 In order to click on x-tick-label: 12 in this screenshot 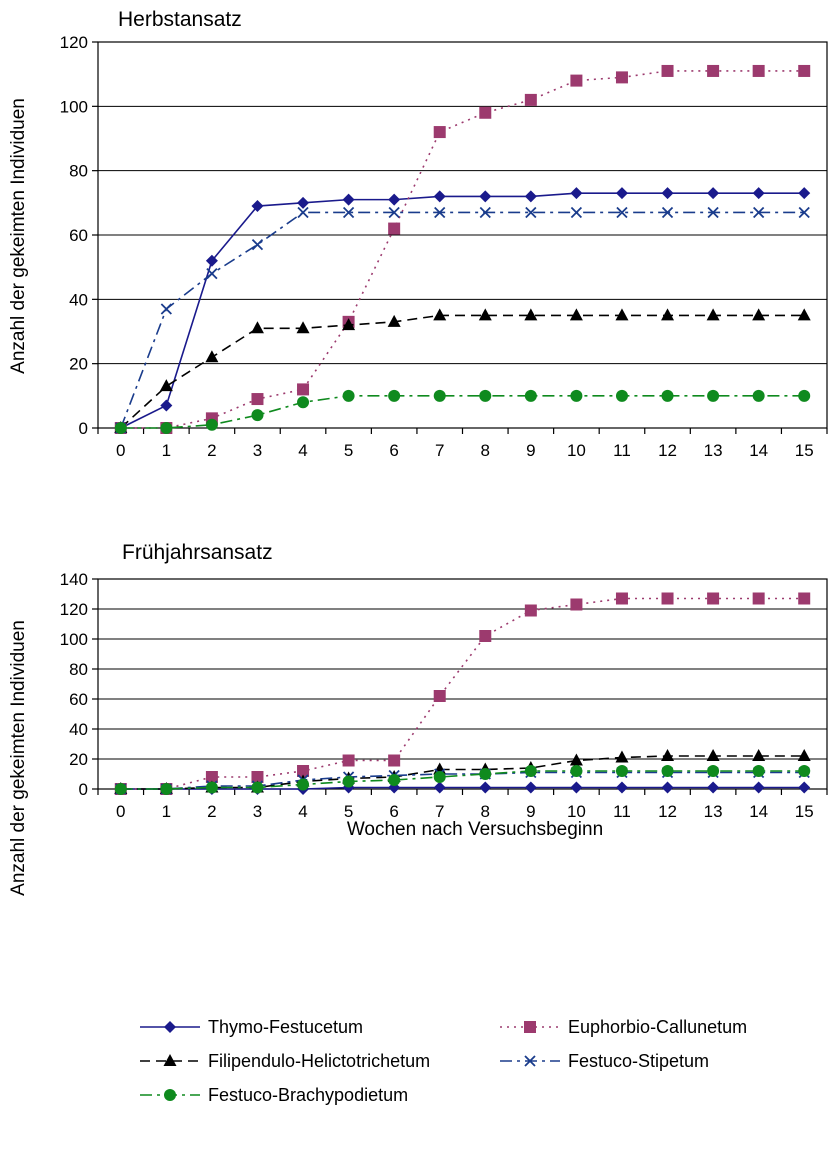, I will do `click(667, 811)`.